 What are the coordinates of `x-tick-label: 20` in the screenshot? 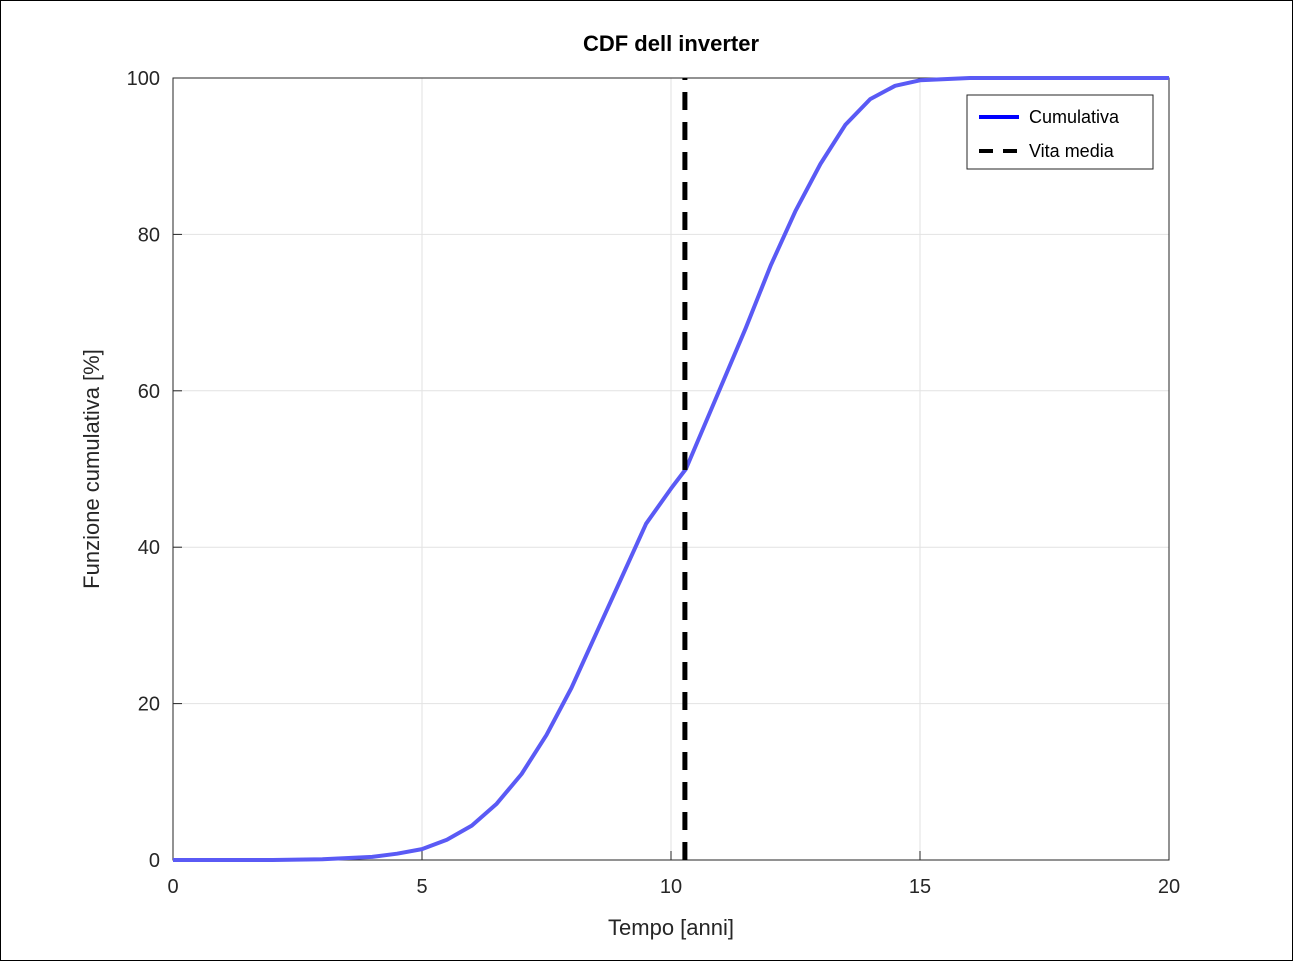 It's located at (1169, 887).